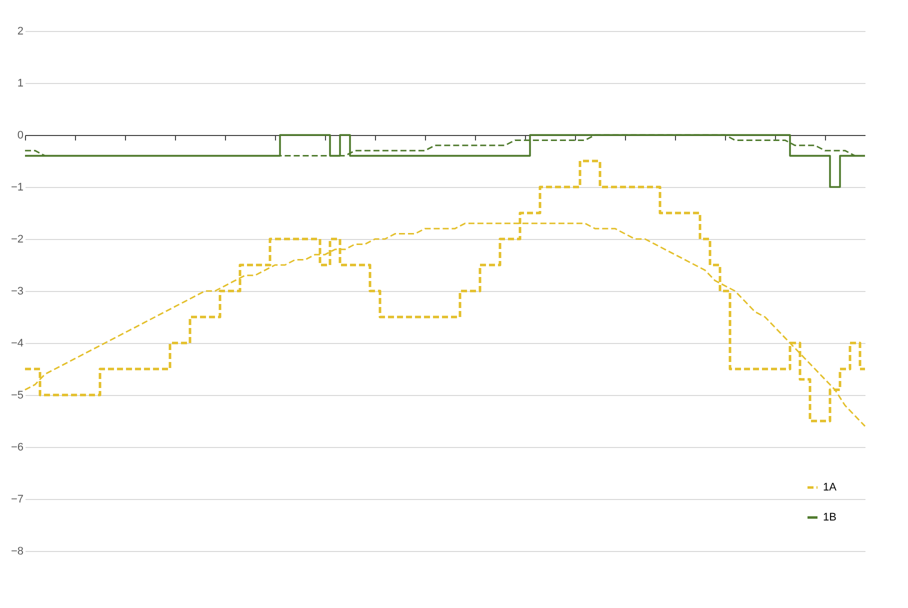 Image resolution: width=908 pixels, height=608 pixels. What do you see at coordinates (17, 344) in the screenshot?
I see `y-tick-label: −4` at bounding box center [17, 344].